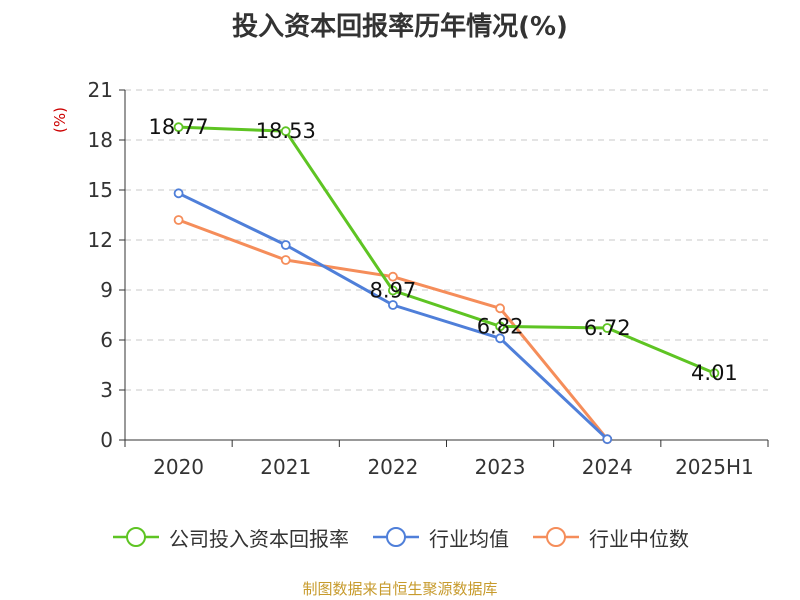  Describe the element at coordinates (639, 538) in the screenshot. I see `legend-label-industry-median: 行业中位数` at that location.